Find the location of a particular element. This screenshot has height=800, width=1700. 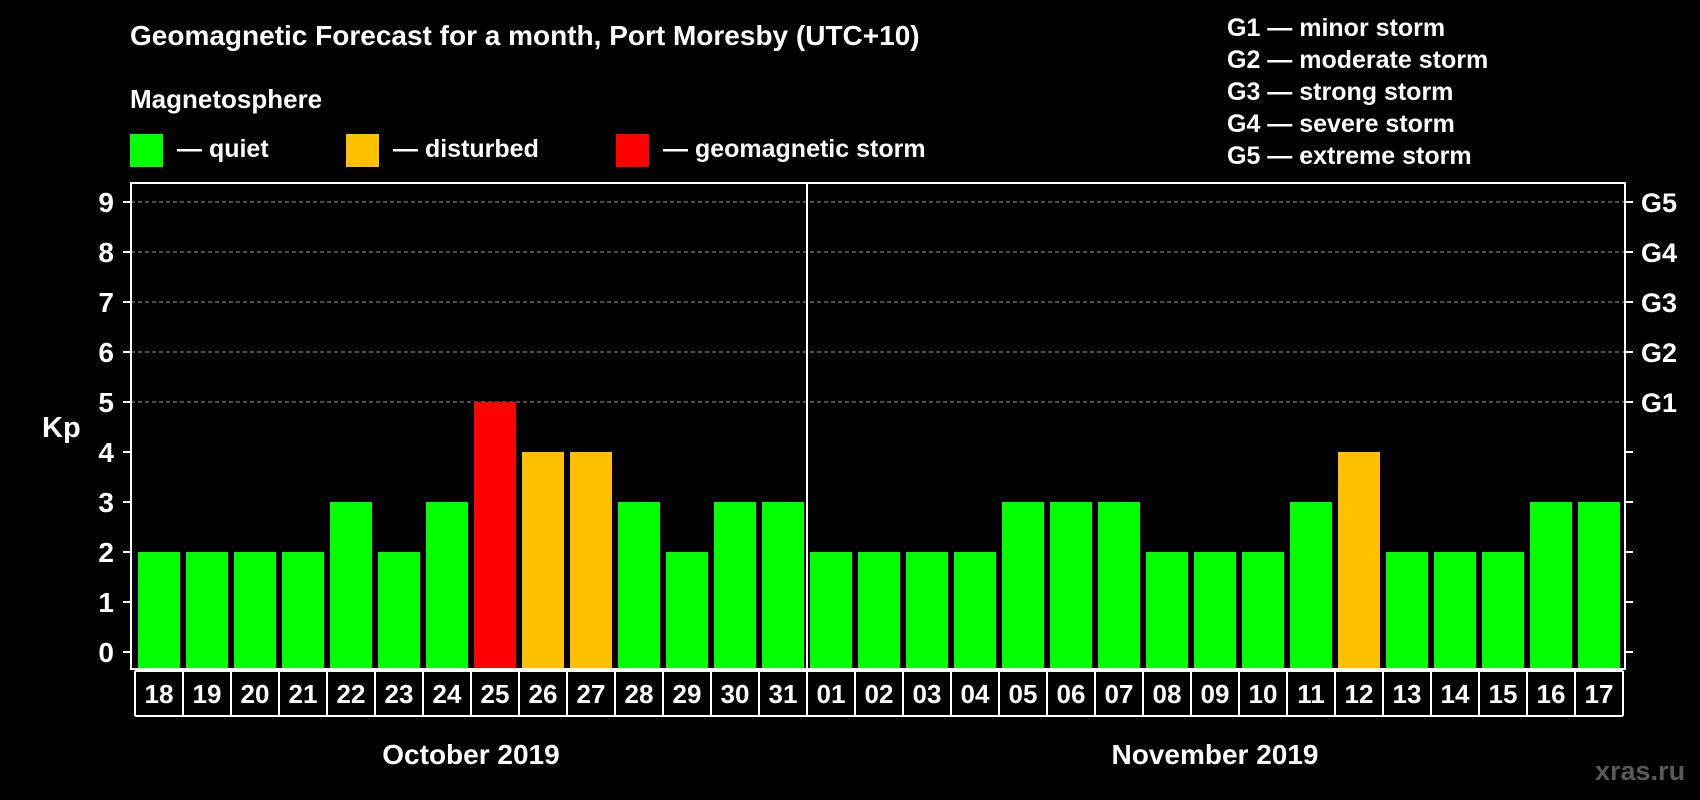

g-axis-label: G2 is located at coordinates (1659, 353).